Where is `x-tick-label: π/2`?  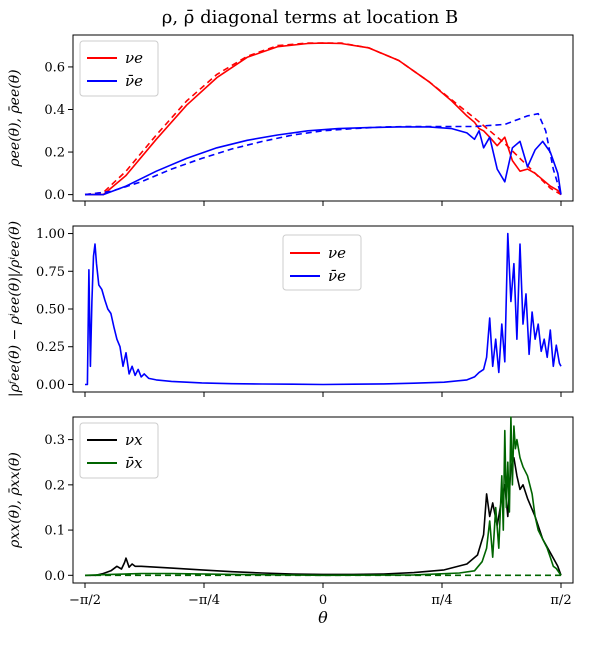 x-tick-label: π/2 is located at coordinates (560, 600).